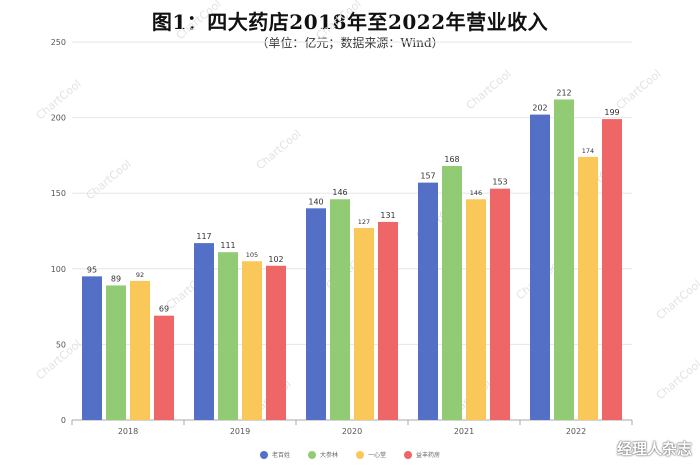 This screenshot has height=468, width=700. I want to click on data-label: 89, so click(116, 278).